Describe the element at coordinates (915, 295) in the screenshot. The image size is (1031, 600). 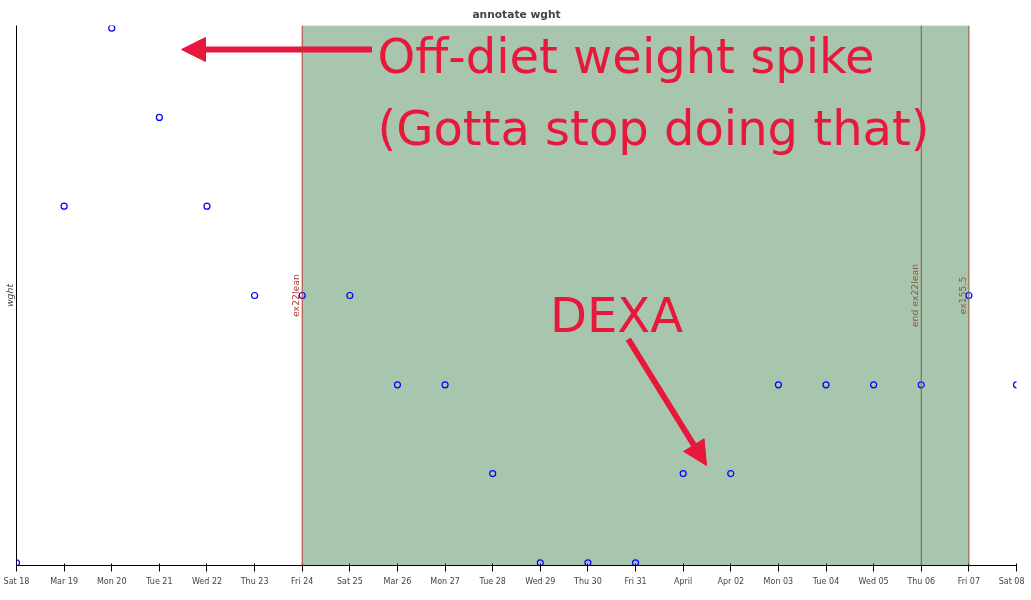
I see `ref-line-label: end ex22lean` at that location.